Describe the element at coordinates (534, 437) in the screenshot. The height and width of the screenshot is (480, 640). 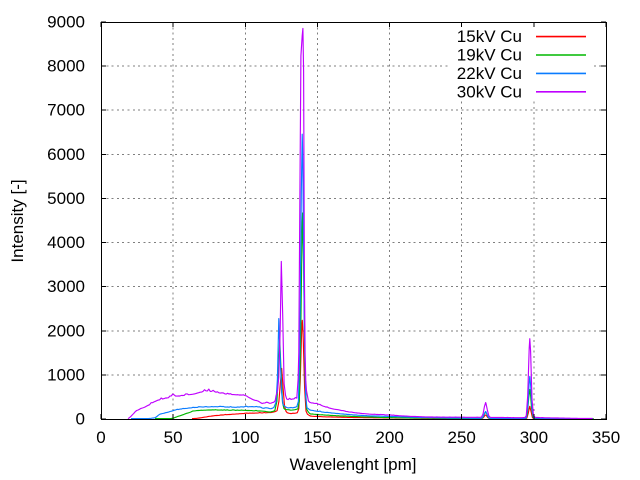
I see `svg-text: 300` at that location.